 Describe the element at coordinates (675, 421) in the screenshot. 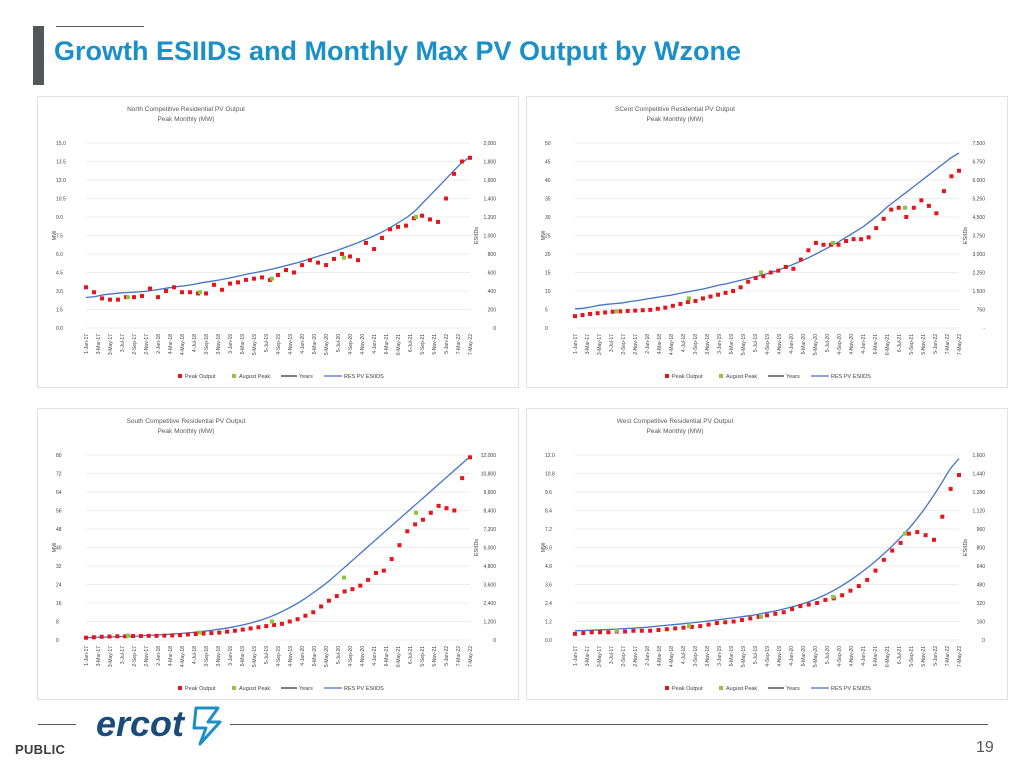

I see `chart-title: West Competitive Residential PV Output` at that location.